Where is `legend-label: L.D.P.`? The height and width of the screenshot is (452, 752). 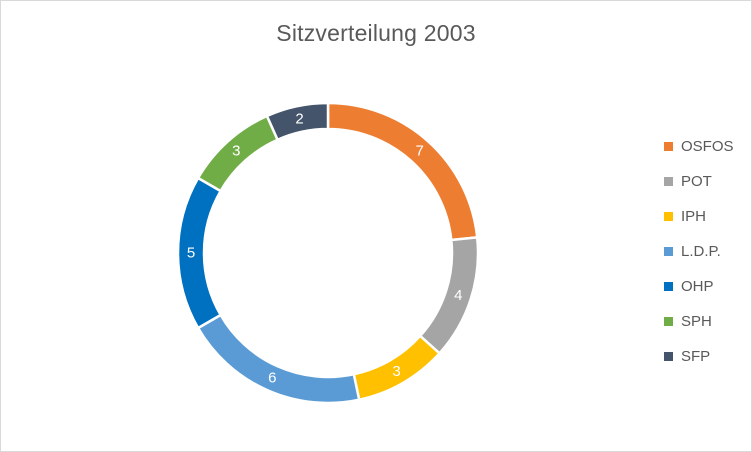
legend-label: L.D.P. is located at coordinates (701, 251).